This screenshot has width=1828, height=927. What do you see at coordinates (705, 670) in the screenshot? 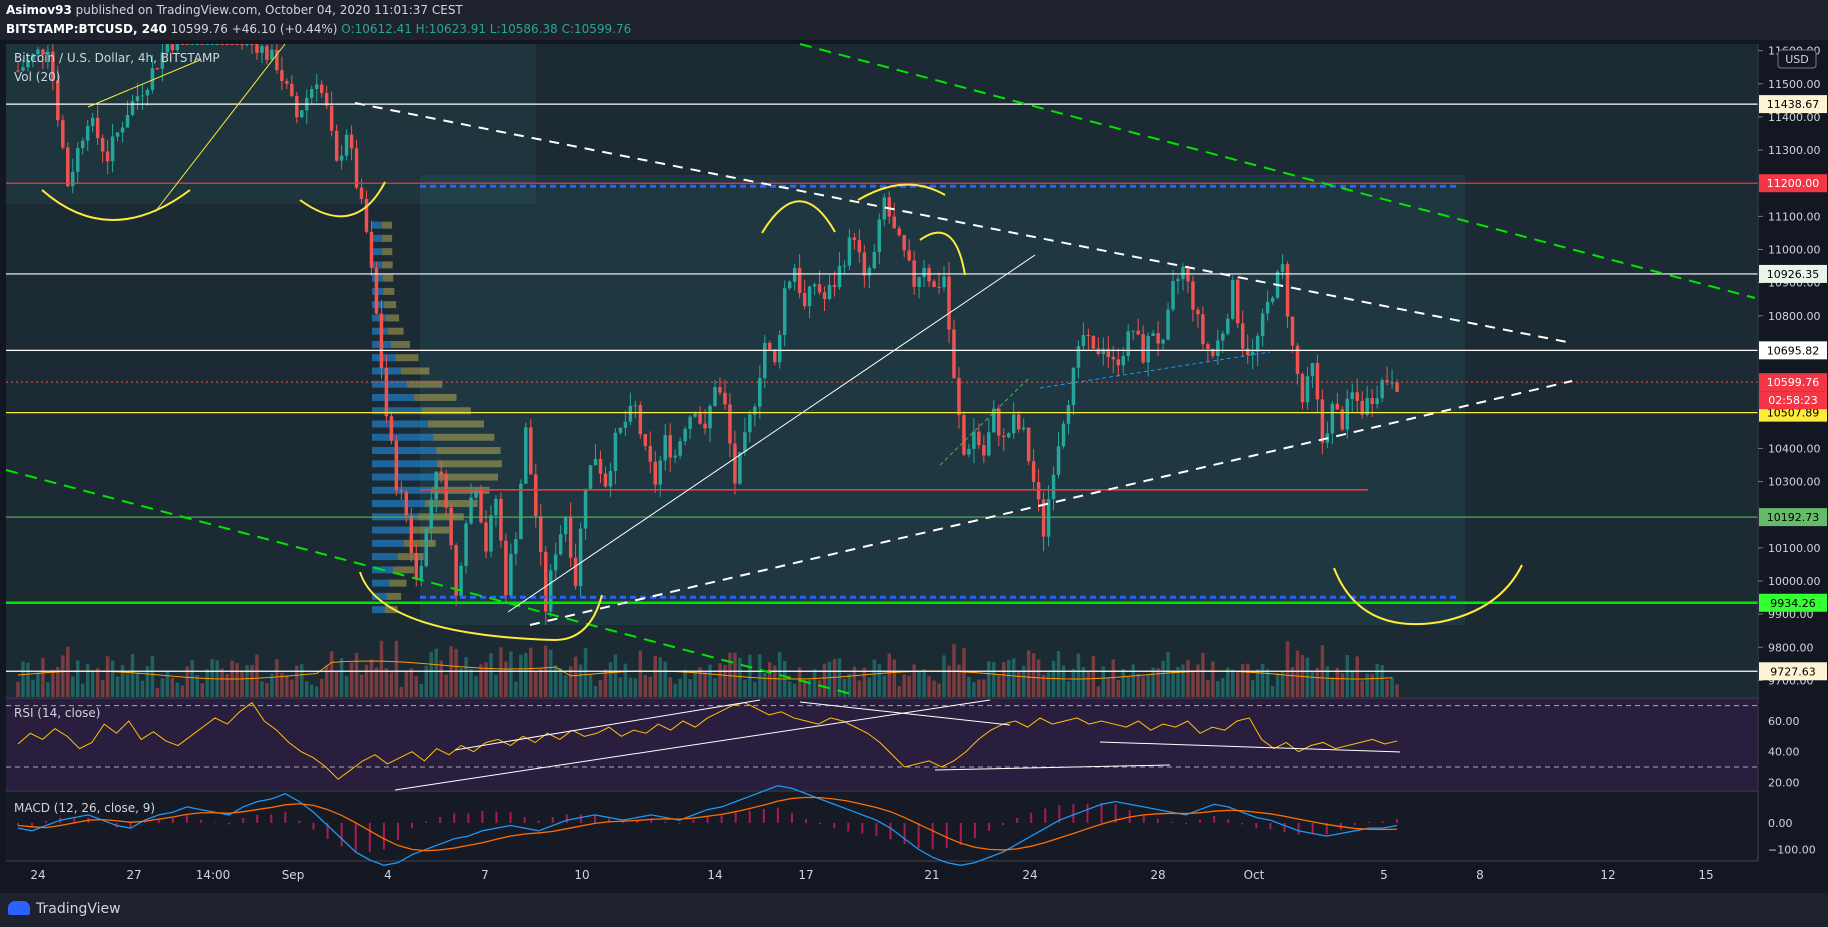
I see `volume-ma-line` at bounding box center [705, 670].